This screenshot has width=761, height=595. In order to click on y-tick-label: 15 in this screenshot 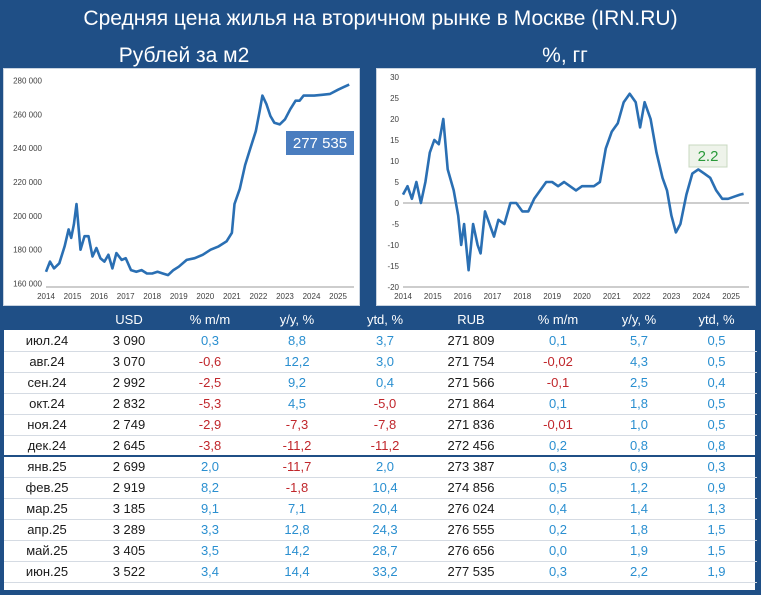, I will do `click(394, 140)`.